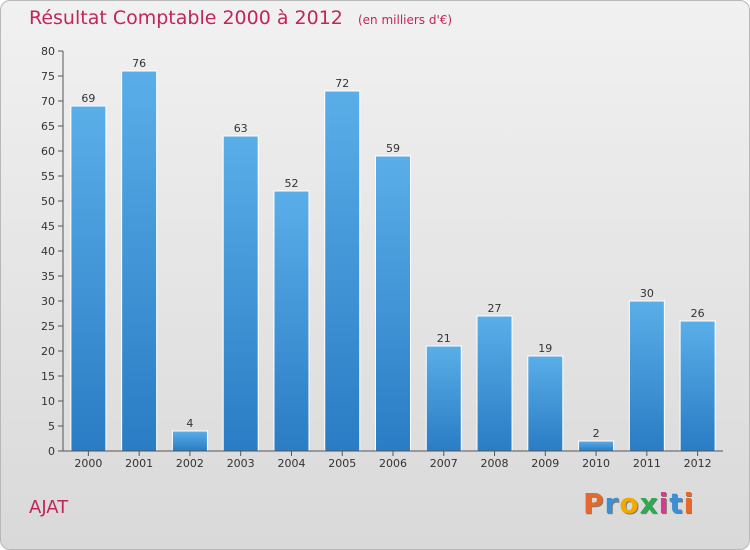 The width and height of the screenshot is (750, 550). Describe the element at coordinates (88, 463) in the screenshot. I see `x-tick-label-2000: 2000` at that location.